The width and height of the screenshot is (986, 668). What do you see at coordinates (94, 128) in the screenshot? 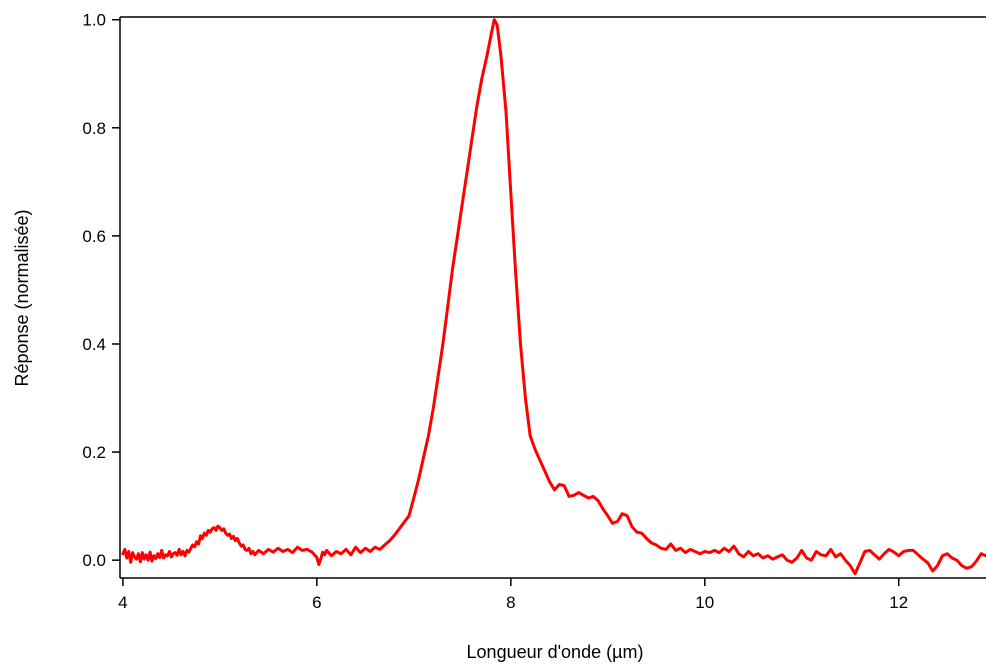
I see `y-tick-label: 0.8` at bounding box center [94, 128].